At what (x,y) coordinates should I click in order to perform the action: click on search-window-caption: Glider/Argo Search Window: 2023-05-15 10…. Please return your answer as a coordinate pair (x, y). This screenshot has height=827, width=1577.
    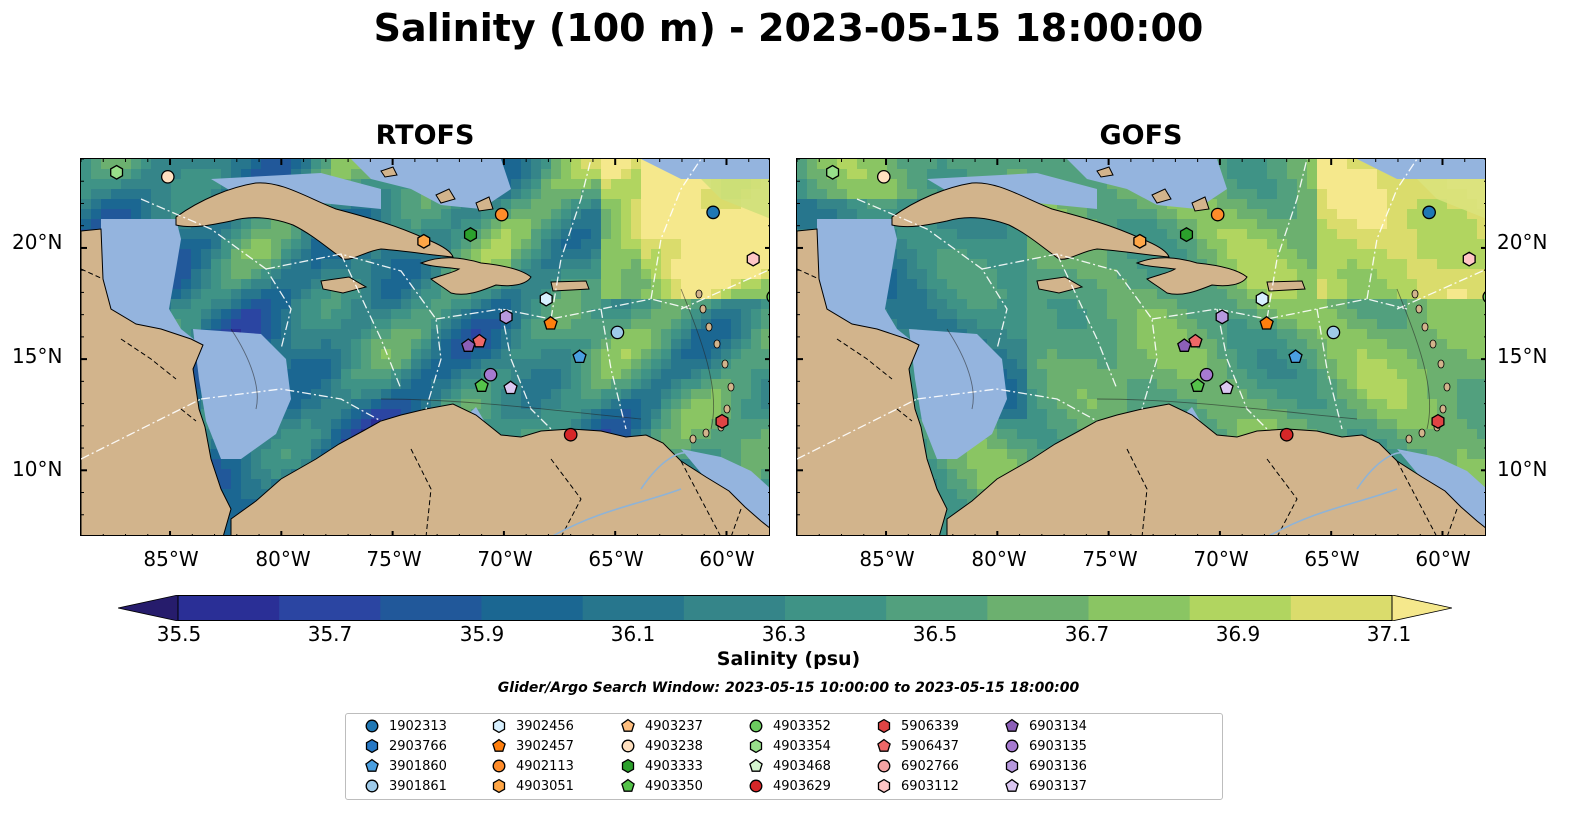
    Looking at the image, I should click on (788, 688).